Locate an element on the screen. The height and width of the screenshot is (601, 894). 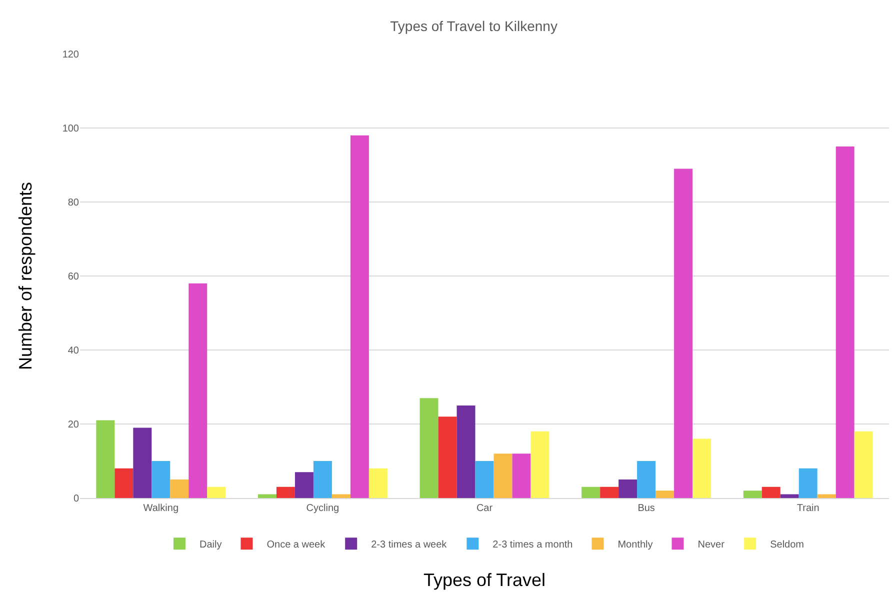
legend-label: Daily is located at coordinates (211, 544).